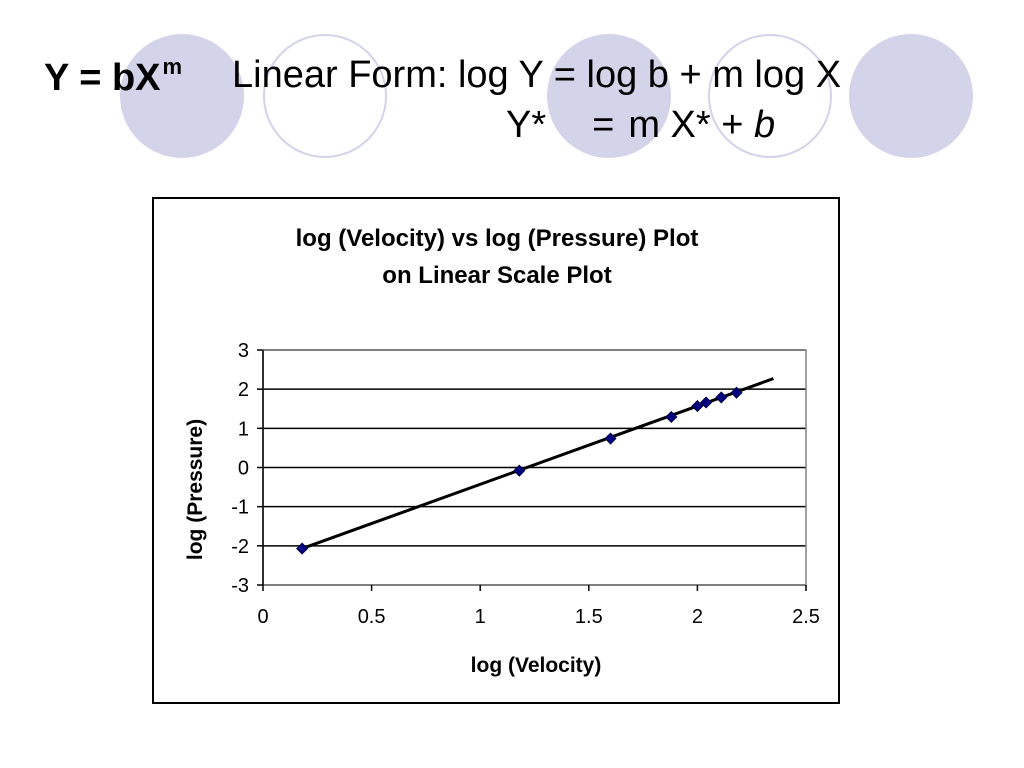 The image size is (1024, 768). I want to click on x-tick-label: 1.5, so click(589, 617).